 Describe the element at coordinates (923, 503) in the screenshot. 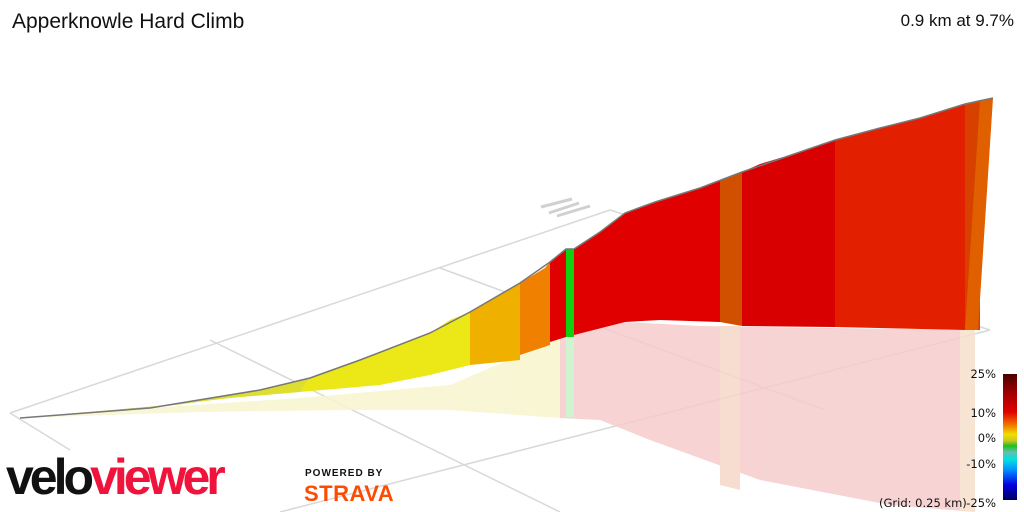

I see `grid-scale-note: (Grid: 0.25 km)` at that location.